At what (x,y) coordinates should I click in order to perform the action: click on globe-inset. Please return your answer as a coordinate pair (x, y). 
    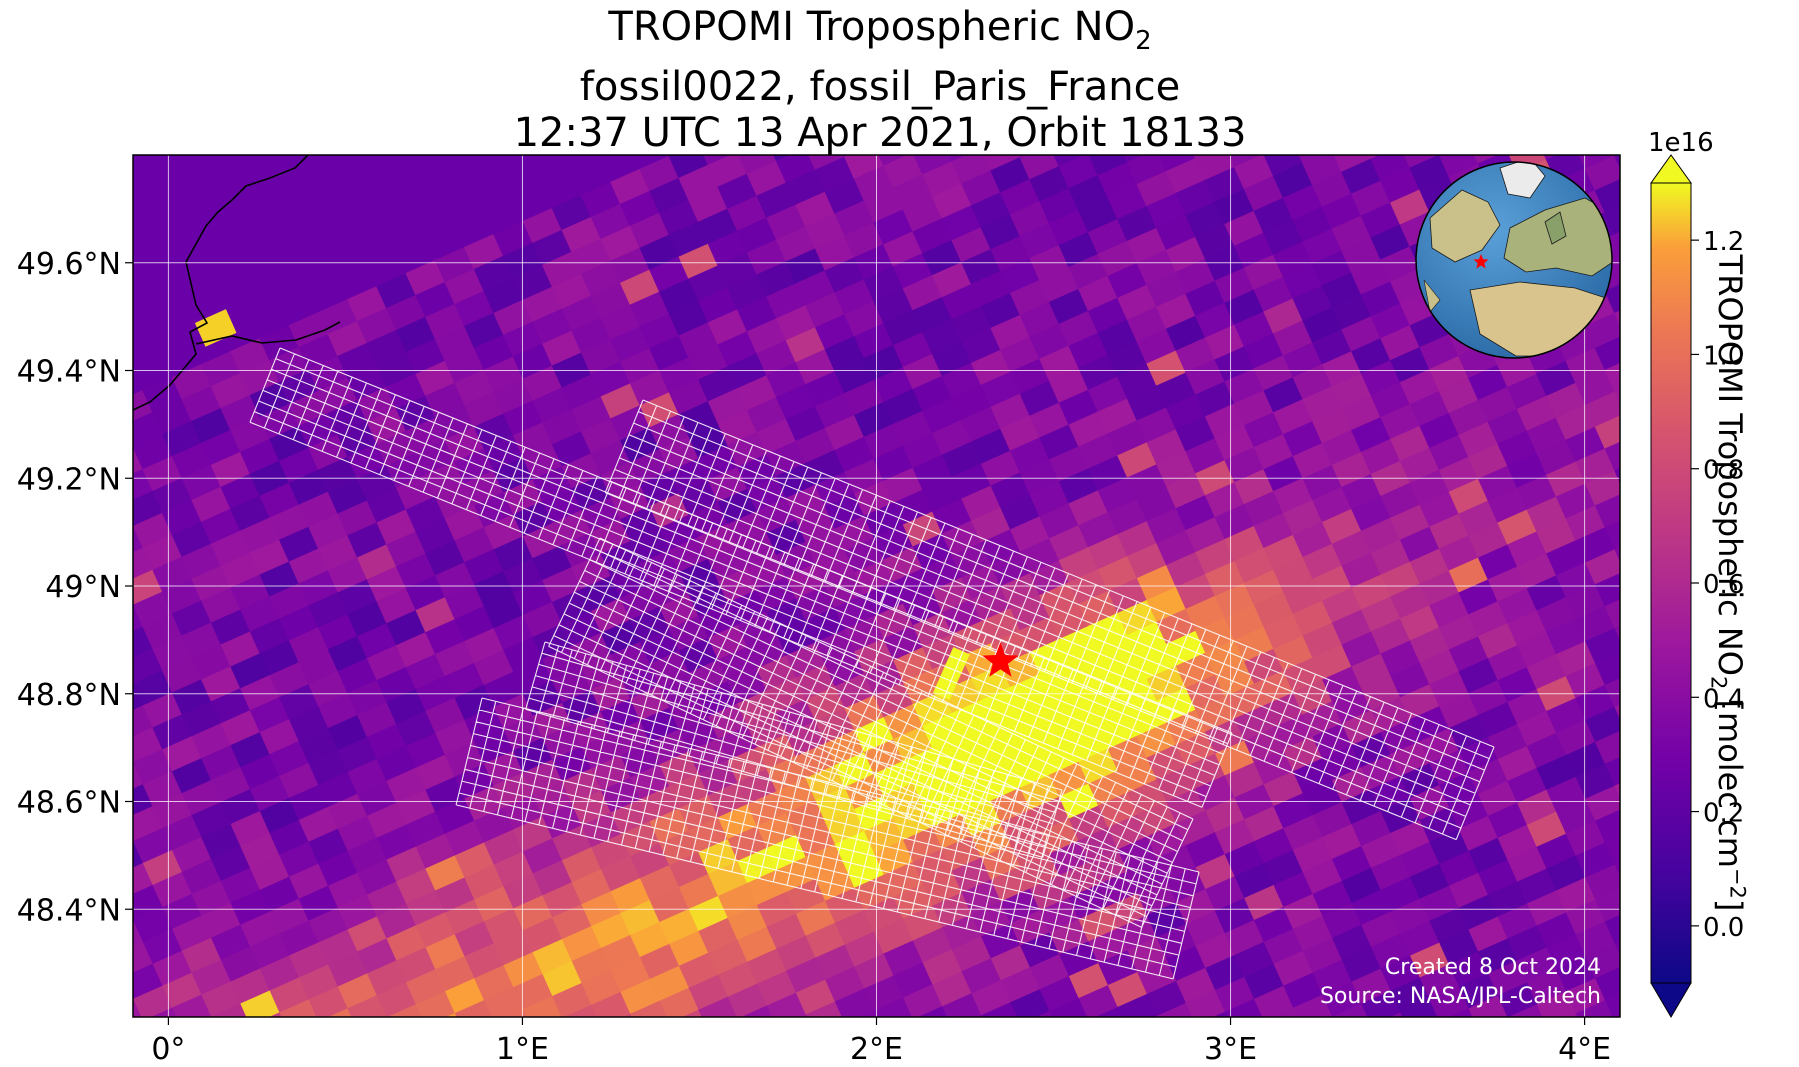
    Looking at the image, I should click on (1514, 260).